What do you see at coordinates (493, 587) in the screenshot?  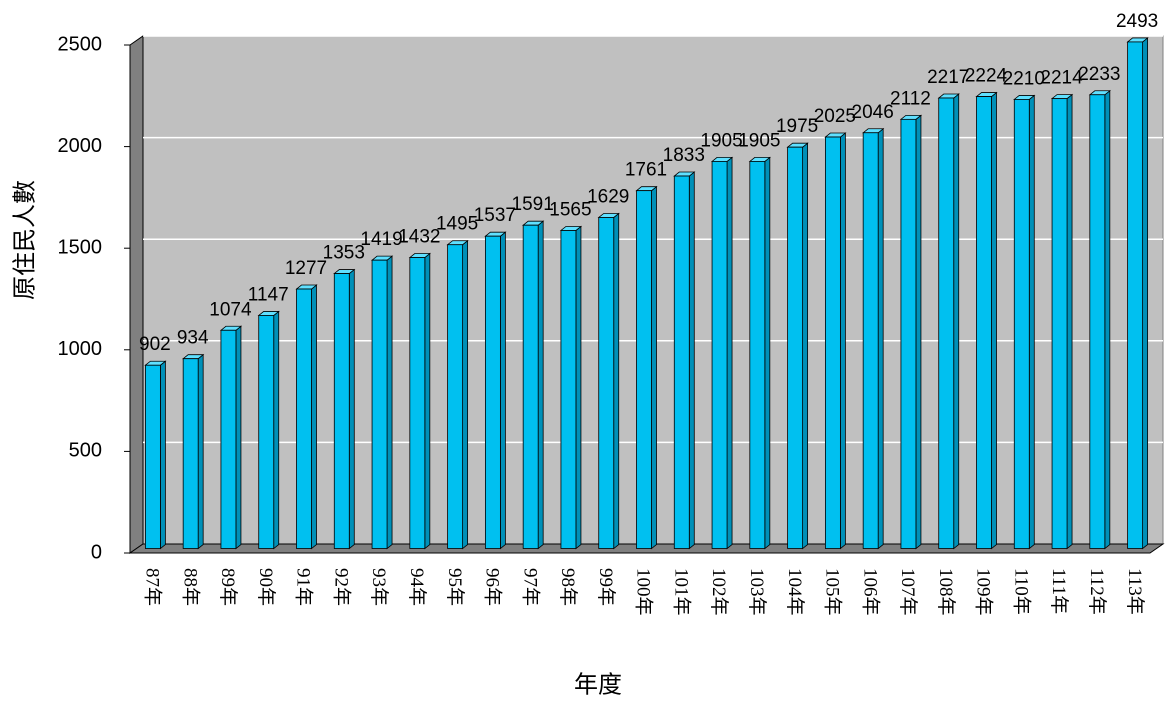 I see `x-tick-label: 96年` at bounding box center [493, 587].